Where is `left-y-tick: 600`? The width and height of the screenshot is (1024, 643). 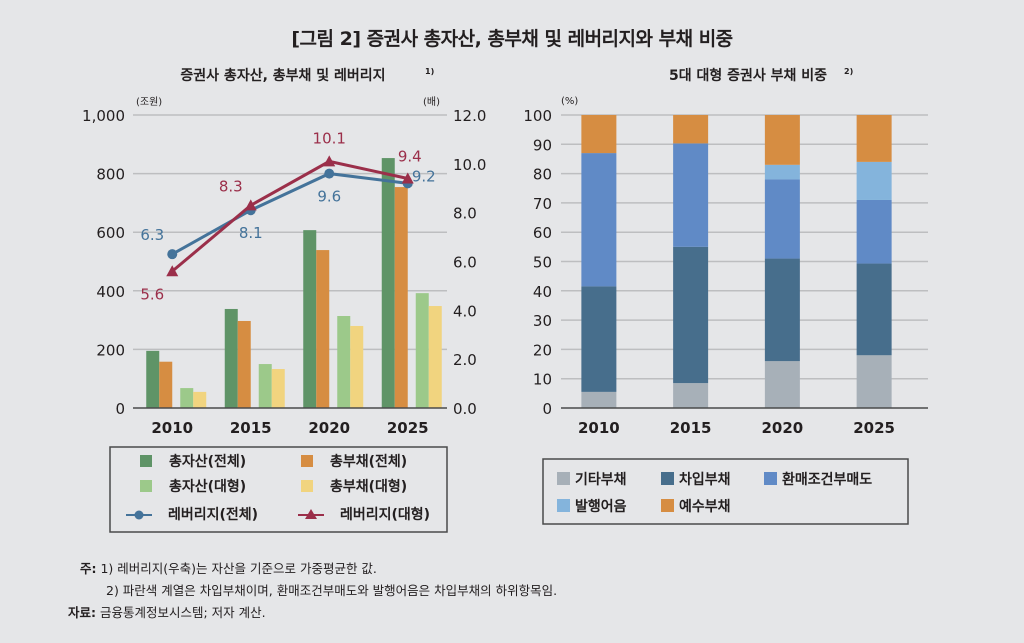 left-y-tick: 600 is located at coordinates (110, 233).